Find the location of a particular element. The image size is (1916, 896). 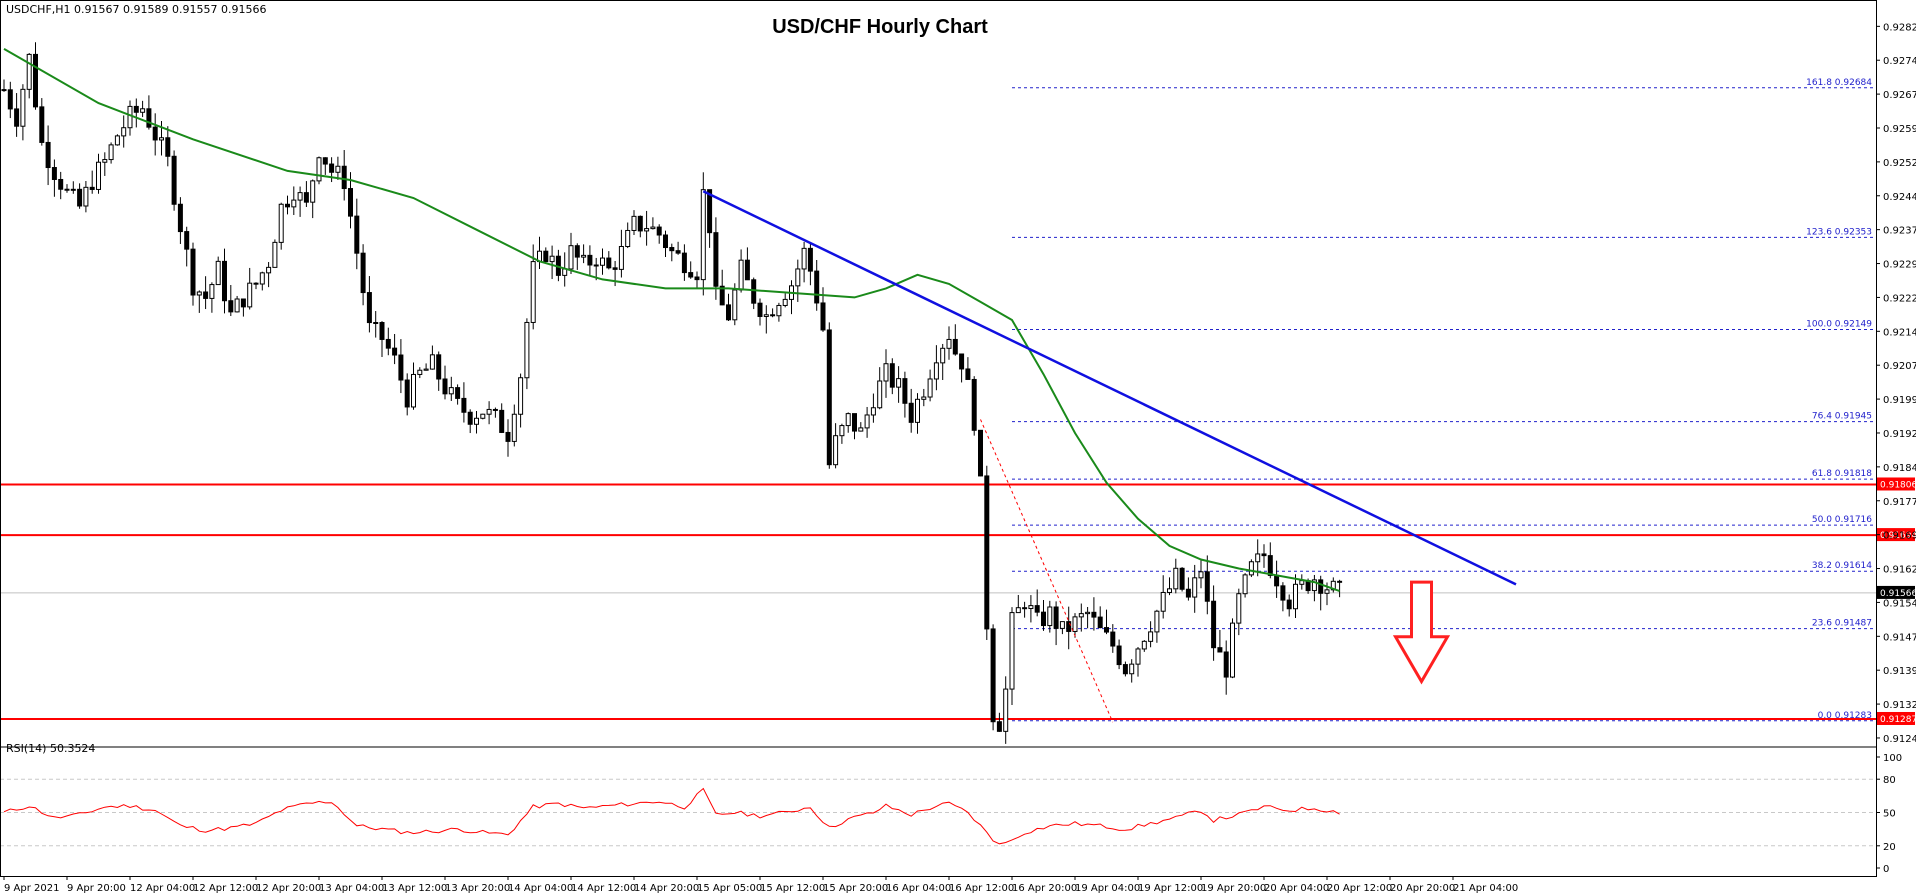

time-tick-label: 16 Apr 20:00 is located at coordinates (1044, 888).